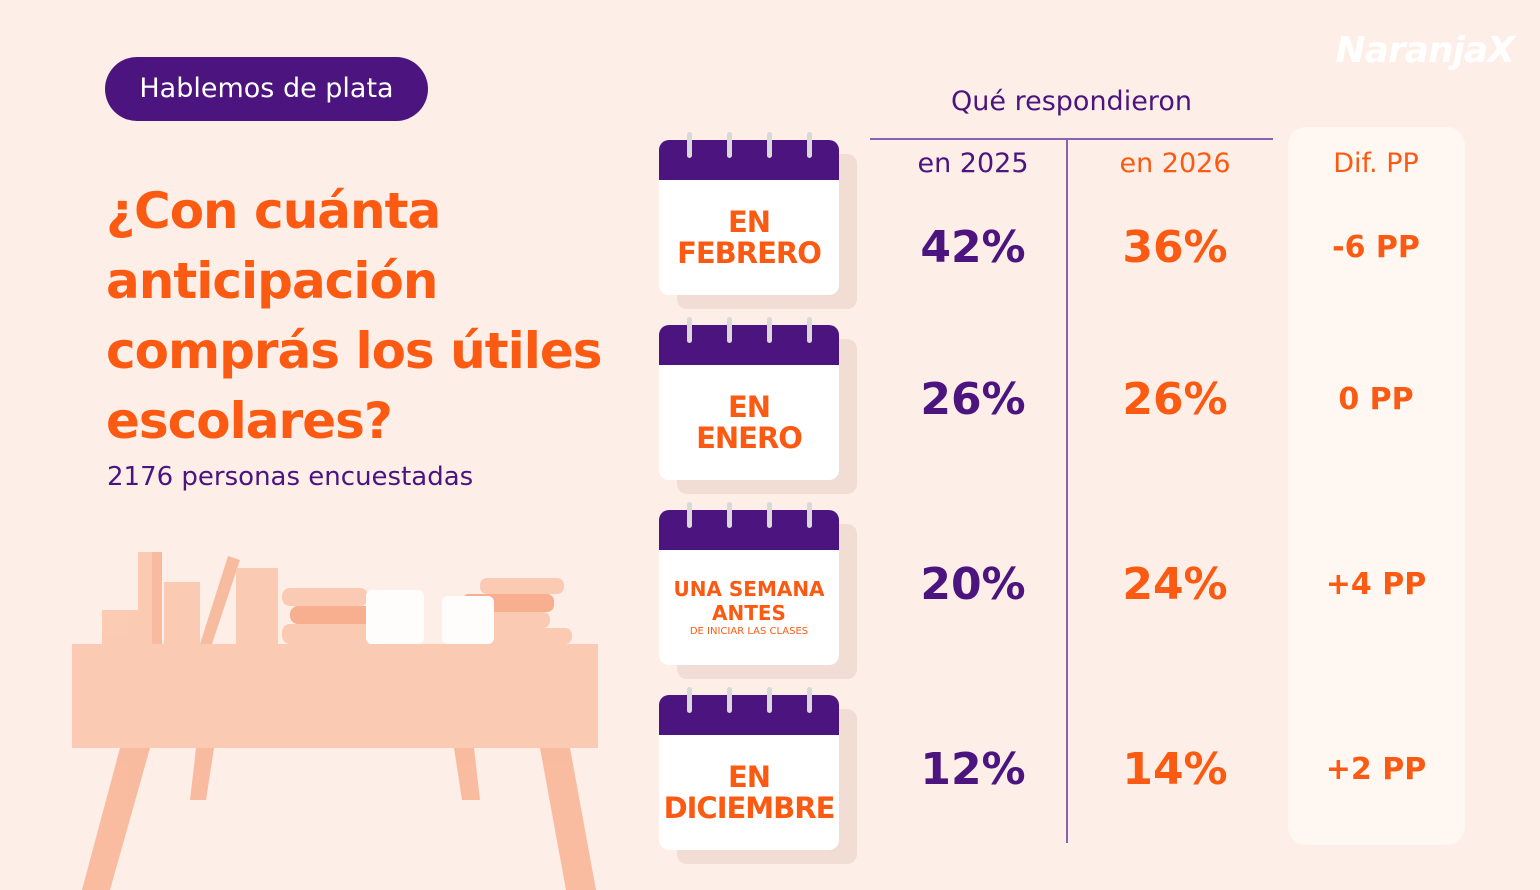 This screenshot has height=890, width=1540. What do you see at coordinates (1376, 486) in the screenshot?
I see `dif-column-box` at bounding box center [1376, 486].